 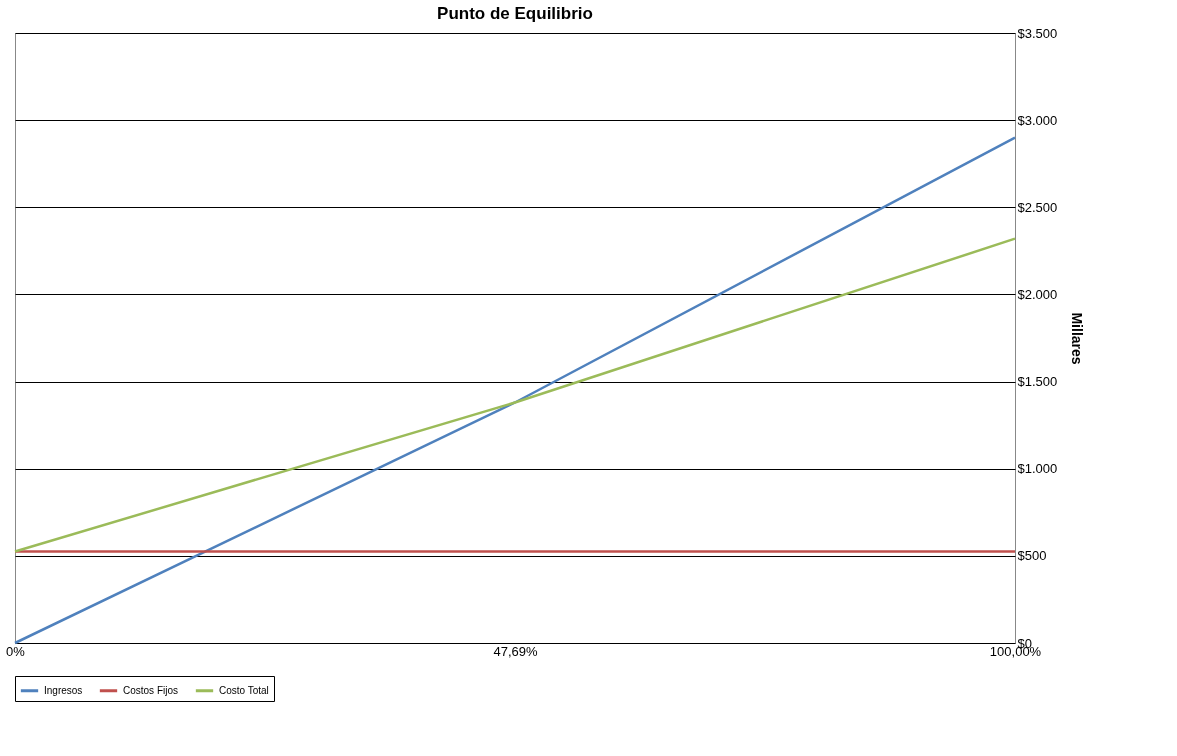 I want to click on y-axis-title: Millares, so click(x=1077, y=338).